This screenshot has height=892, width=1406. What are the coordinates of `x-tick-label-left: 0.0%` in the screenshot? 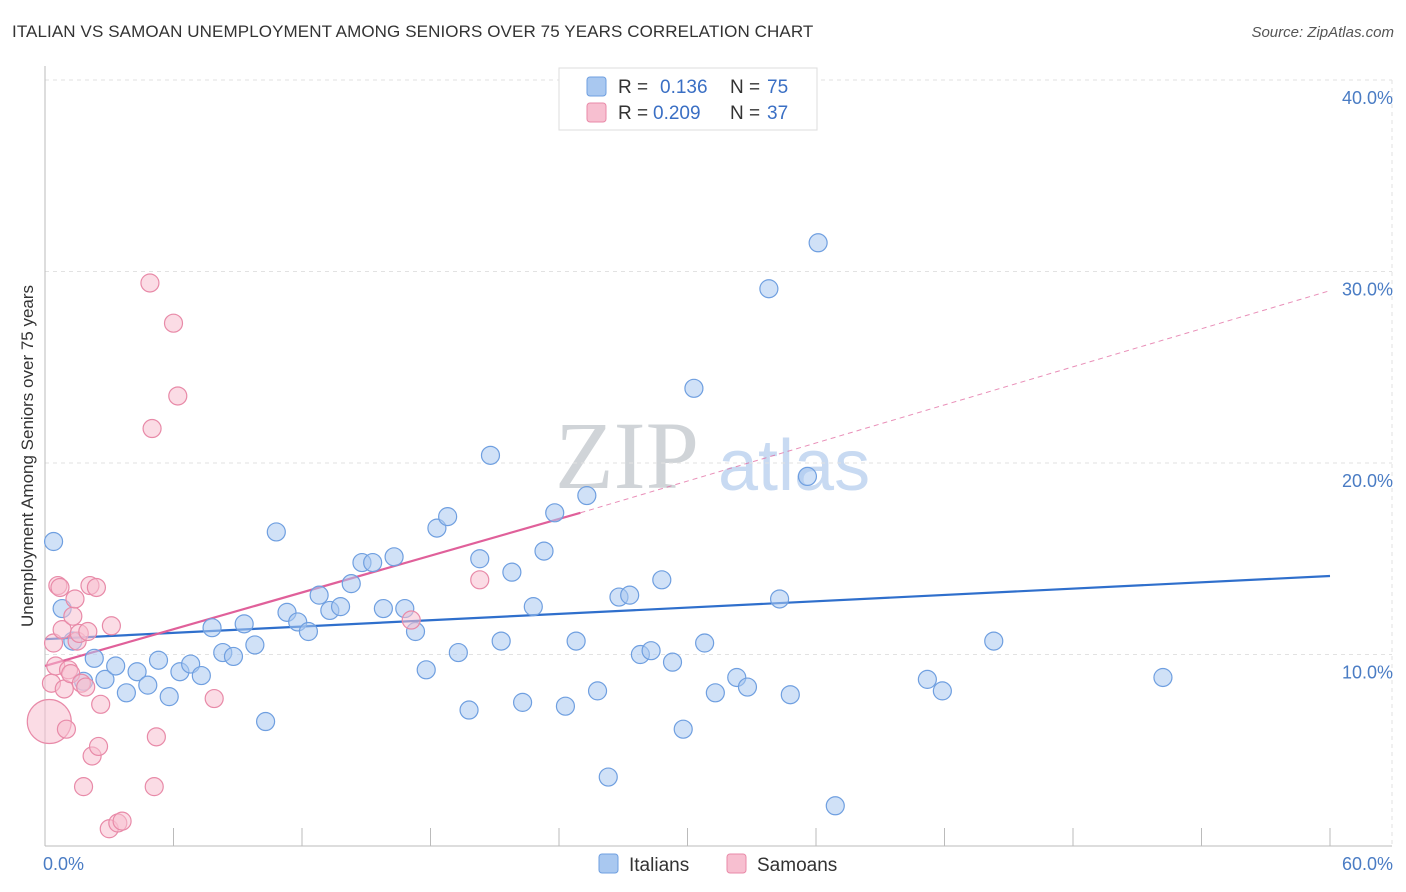 It's located at (63, 864).